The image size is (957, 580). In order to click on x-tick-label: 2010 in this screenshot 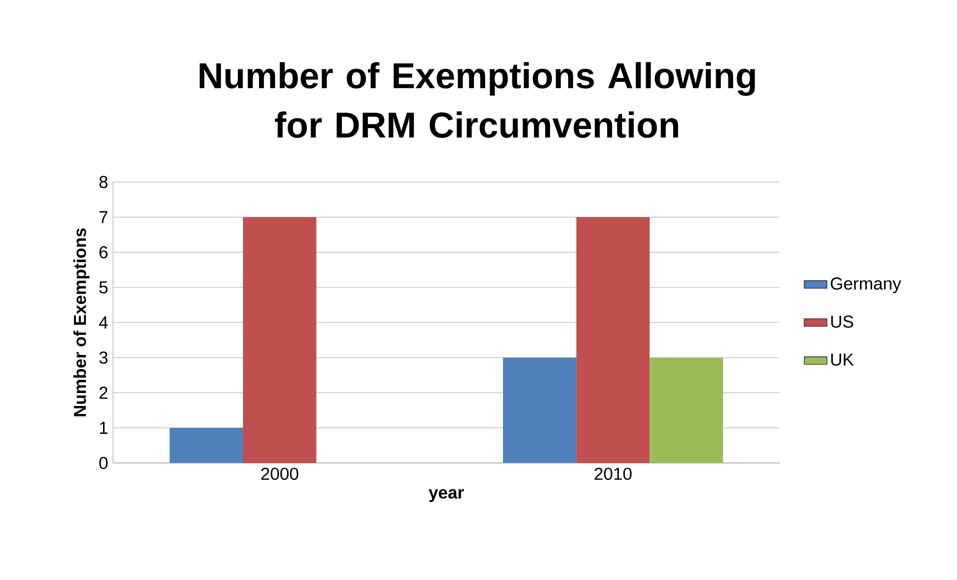, I will do `click(613, 474)`.